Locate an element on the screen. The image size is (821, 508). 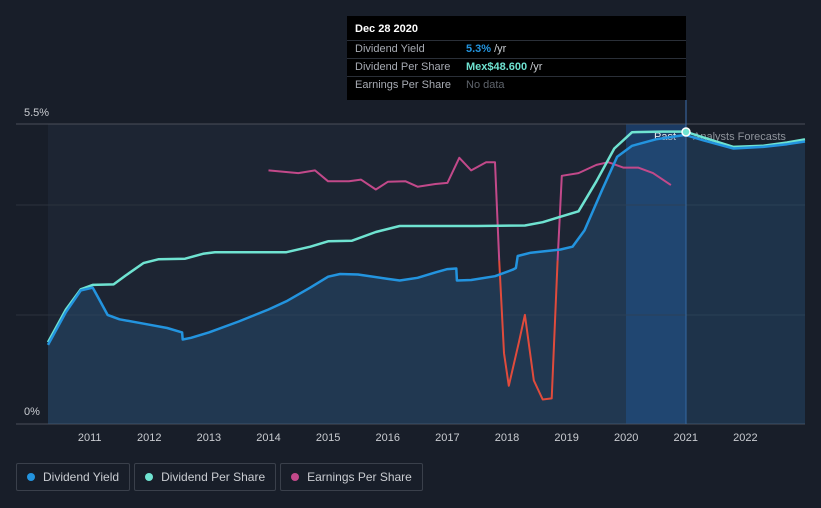
tooltip-label: Earnings Per Share is located at coordinates (403, 85).